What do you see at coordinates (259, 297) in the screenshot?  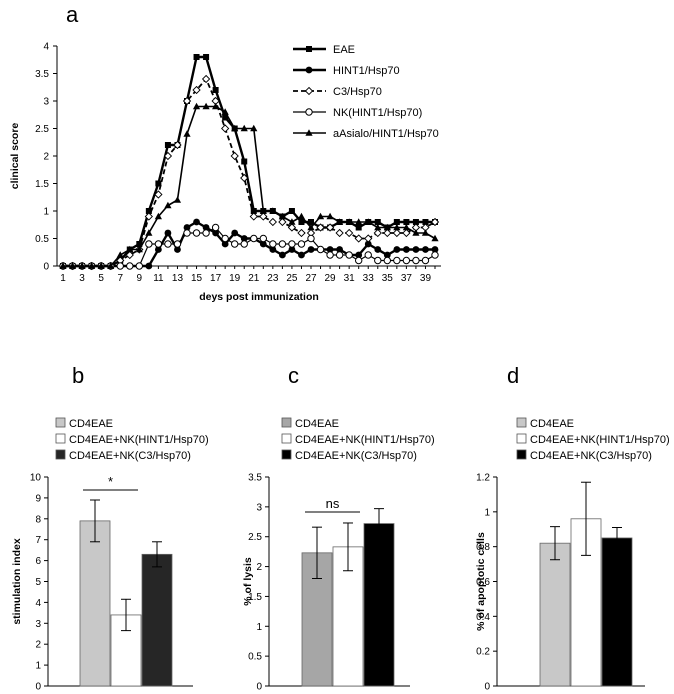 I see `x-axis-title-a: deys post immunization` at bounding box center [259, 297].